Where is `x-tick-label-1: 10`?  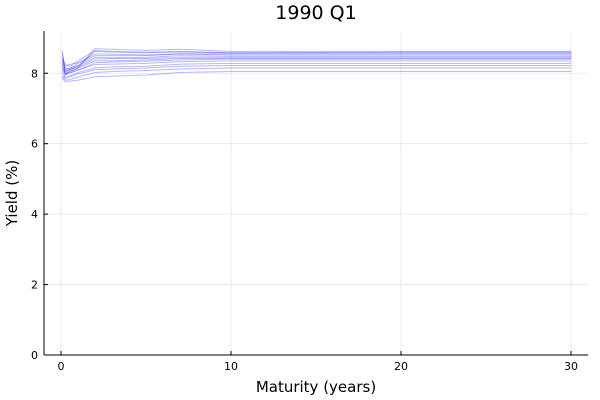
x-tick-label-1: 10 is located at coordinates (231, 366).